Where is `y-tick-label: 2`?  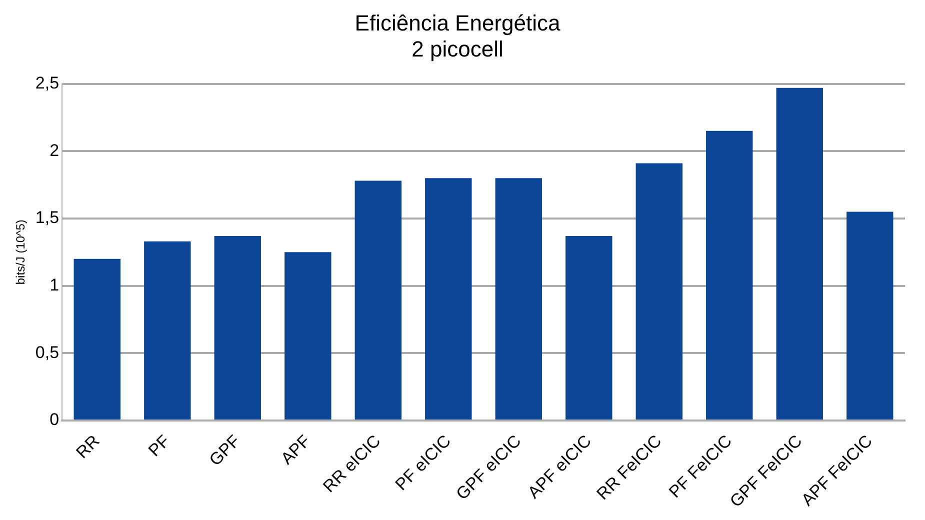 y-tick-label: 2 is located at coordinates (55, 150).